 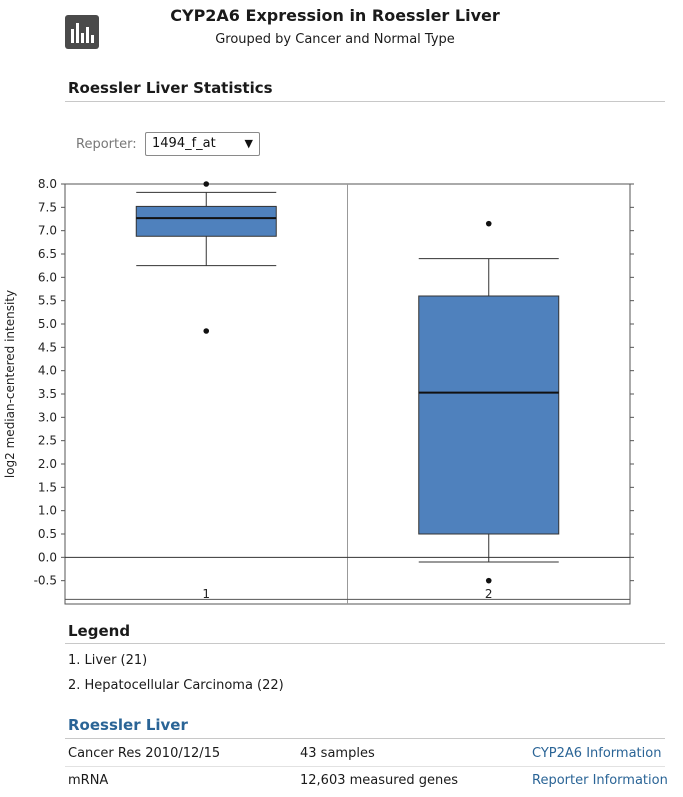 What do you see at coordinates (82, 32) in the screenshot?
I see `bar-chart-icon` at bounding box center [82, 32].